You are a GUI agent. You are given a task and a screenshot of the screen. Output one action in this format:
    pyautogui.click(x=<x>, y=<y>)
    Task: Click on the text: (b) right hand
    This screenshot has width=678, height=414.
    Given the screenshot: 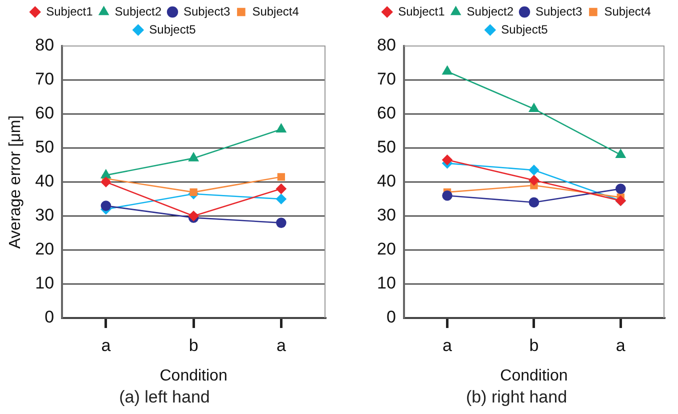 What is the action you would take?
    pyautogui.click(x=517, y=396)
    